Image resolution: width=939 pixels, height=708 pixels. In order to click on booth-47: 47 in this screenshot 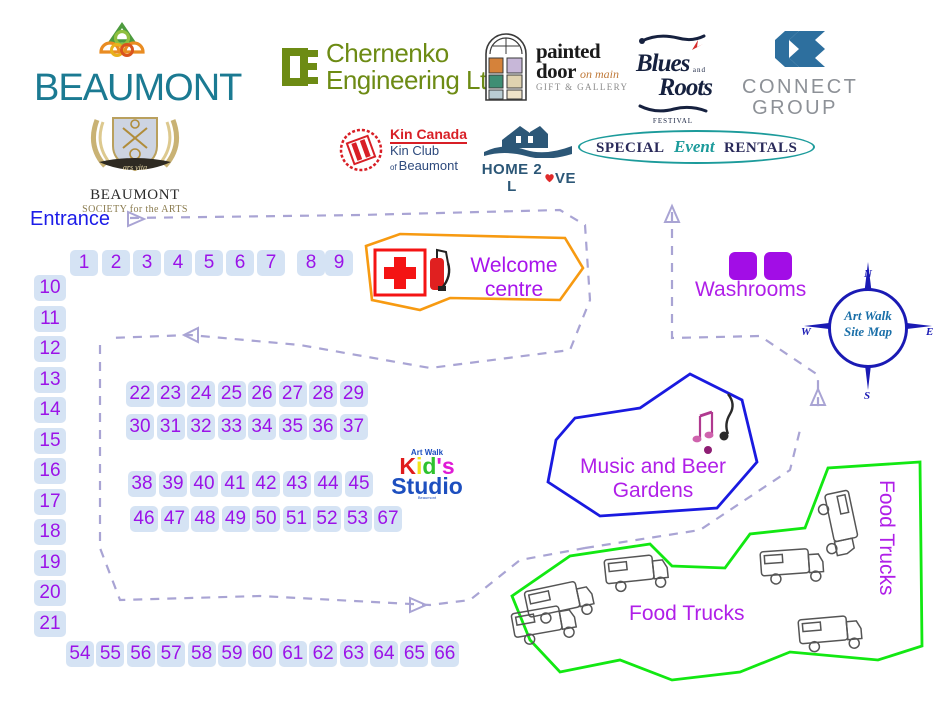, I will do `click(174, 519)`.